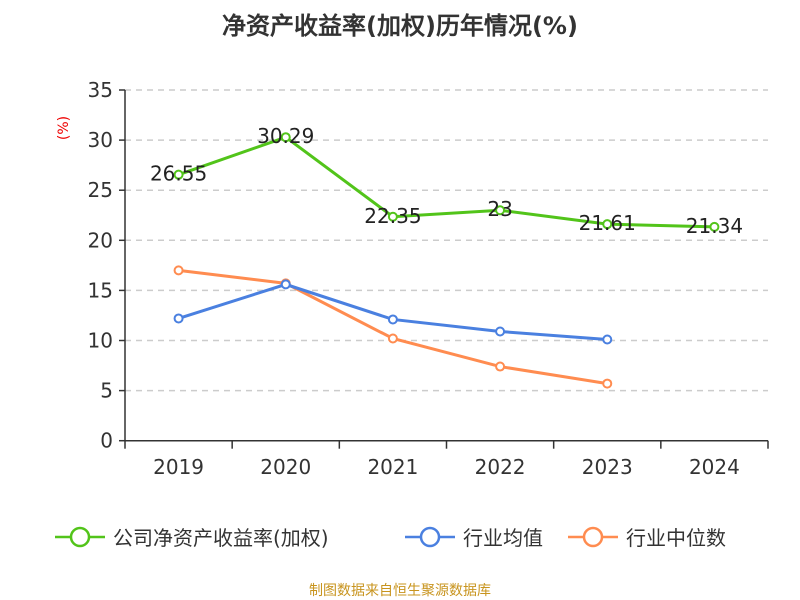 This screenshot has height=600, width=800. I want to click on y-axis-label: (%), so click(64, 128).